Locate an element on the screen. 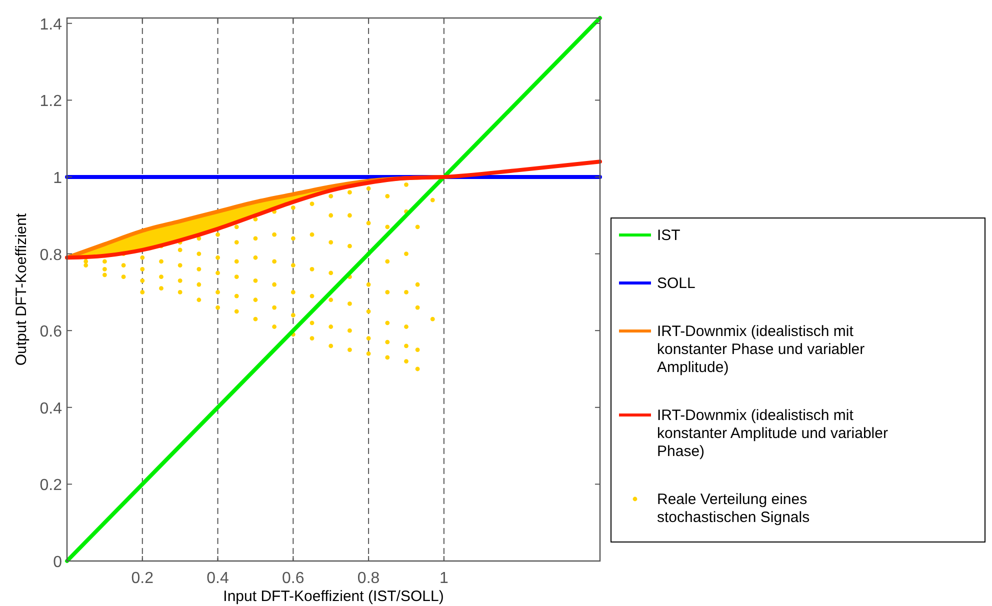 Image resolution: width=992 pixels, height=606 pixels. y-tick-label: 0 is located at coordinates (57, 562).